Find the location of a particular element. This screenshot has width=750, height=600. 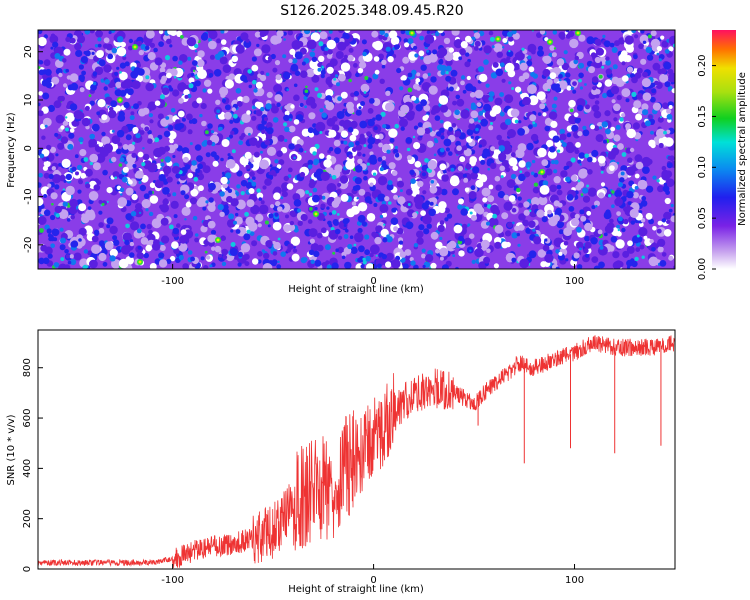

spectrogram-y-tick-label: 10 is located at coordinates (28, 100).